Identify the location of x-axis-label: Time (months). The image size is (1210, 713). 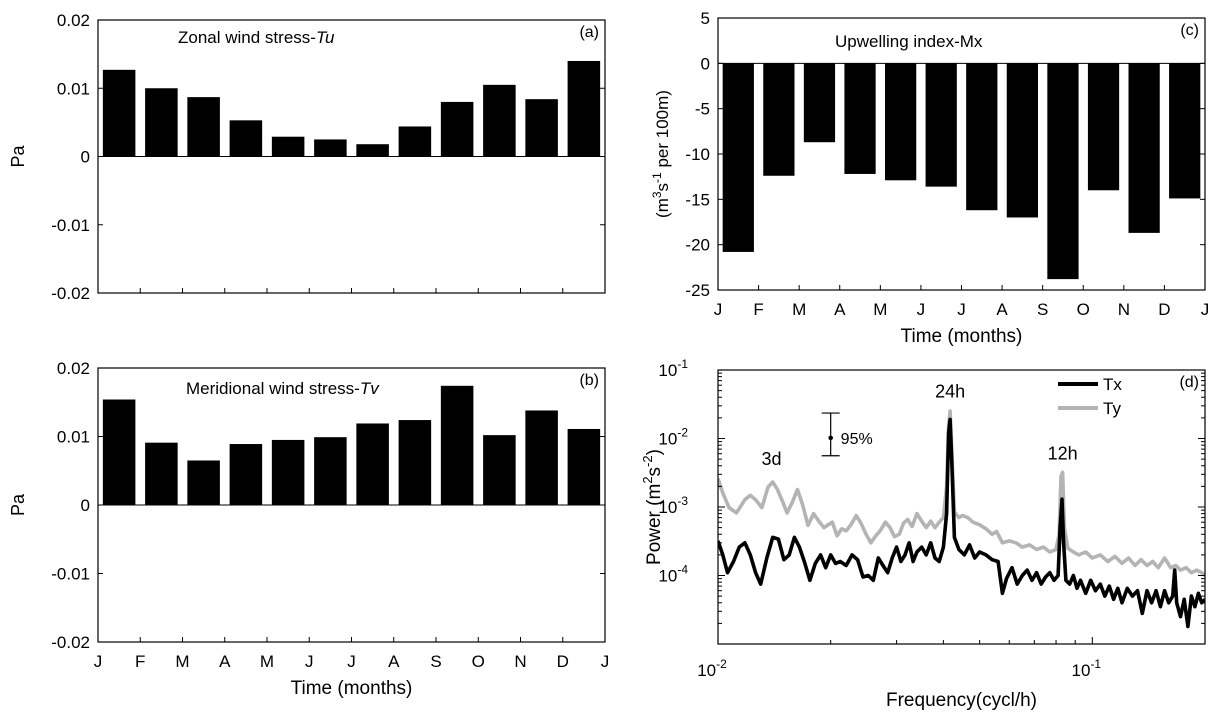
(352, 688).